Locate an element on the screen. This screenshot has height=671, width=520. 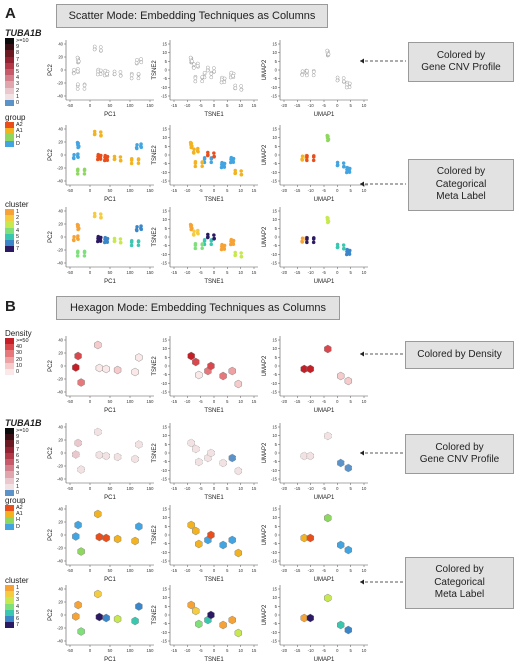
arrow-gene-cnv-b-head is located at coordinates (362, 453).